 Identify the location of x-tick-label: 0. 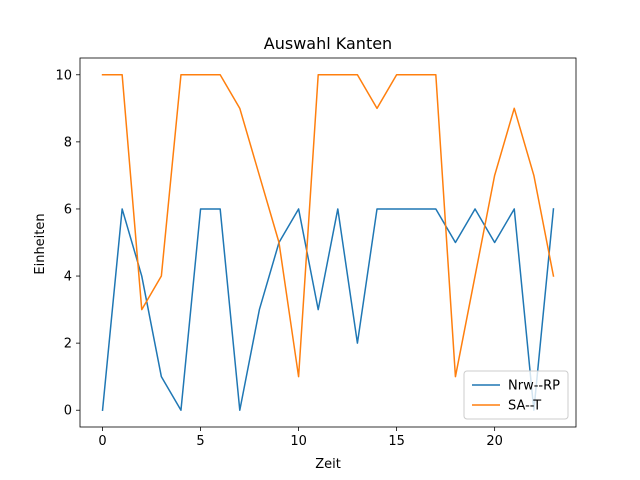
(102, 441).